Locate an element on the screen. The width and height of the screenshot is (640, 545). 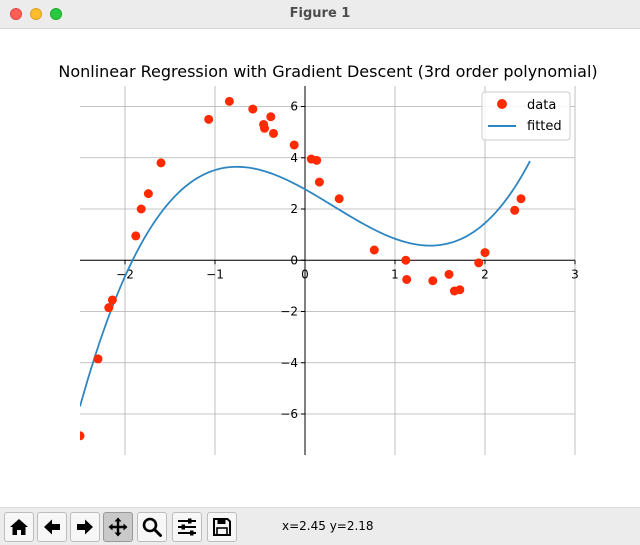
y-tick-label: 4 is located at coordinates (294, 158).